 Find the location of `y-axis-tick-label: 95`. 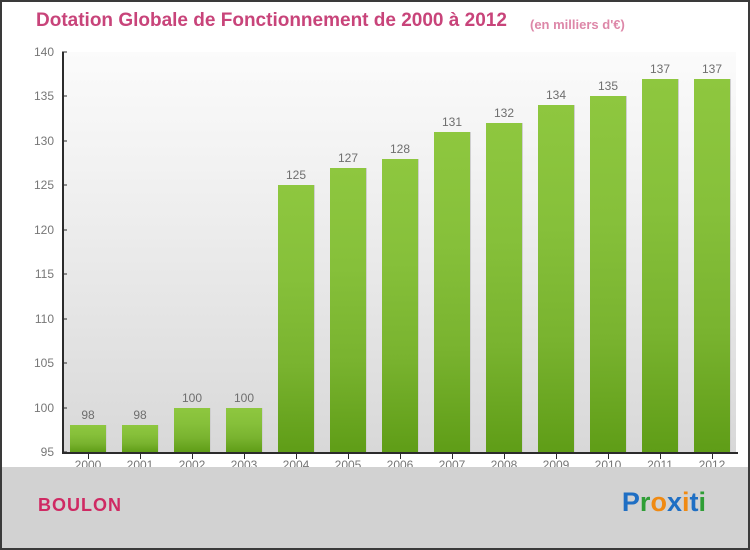

y-axis-tick-label: 95 is located at coordinates (47, 452).